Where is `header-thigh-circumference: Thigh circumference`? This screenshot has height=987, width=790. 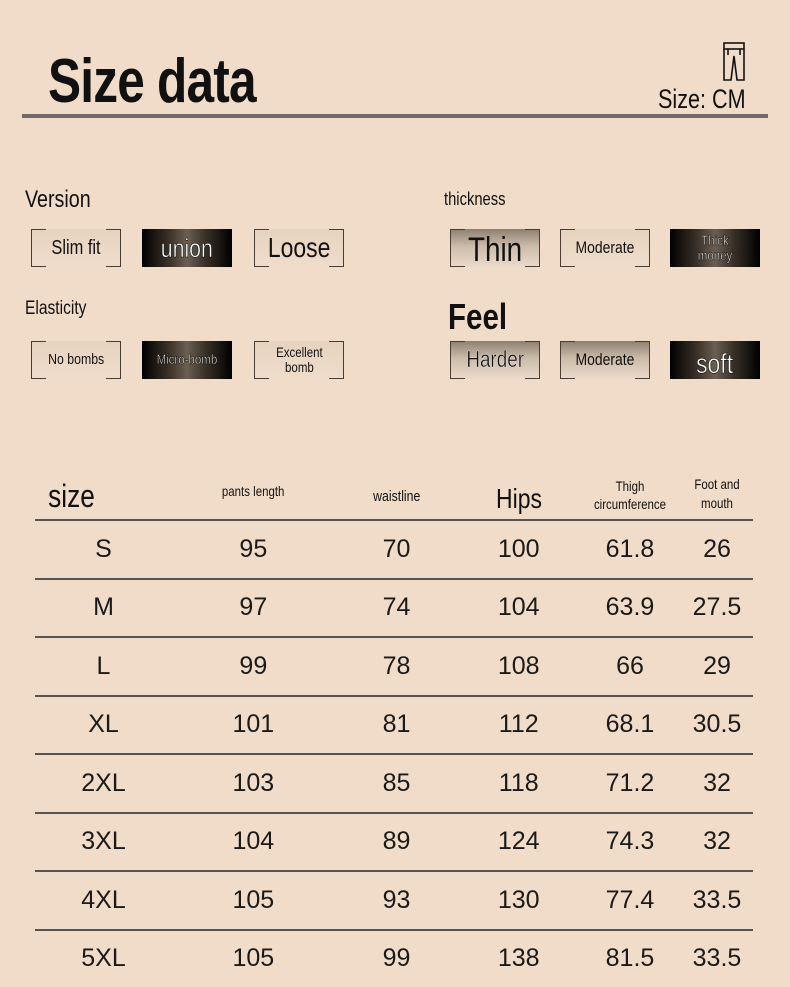 header-thigh-circumference: Thigh circumference is located at coordinates (630, 485).